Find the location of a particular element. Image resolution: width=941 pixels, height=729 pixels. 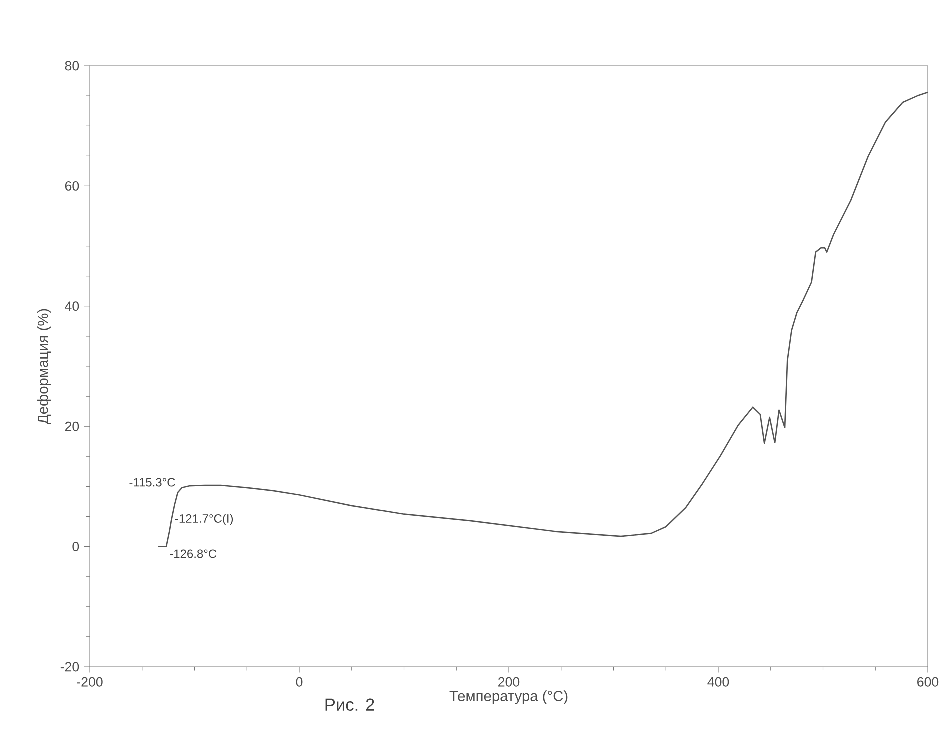

annotation: -121.7°C(I) is located at coordinates (205, 520).